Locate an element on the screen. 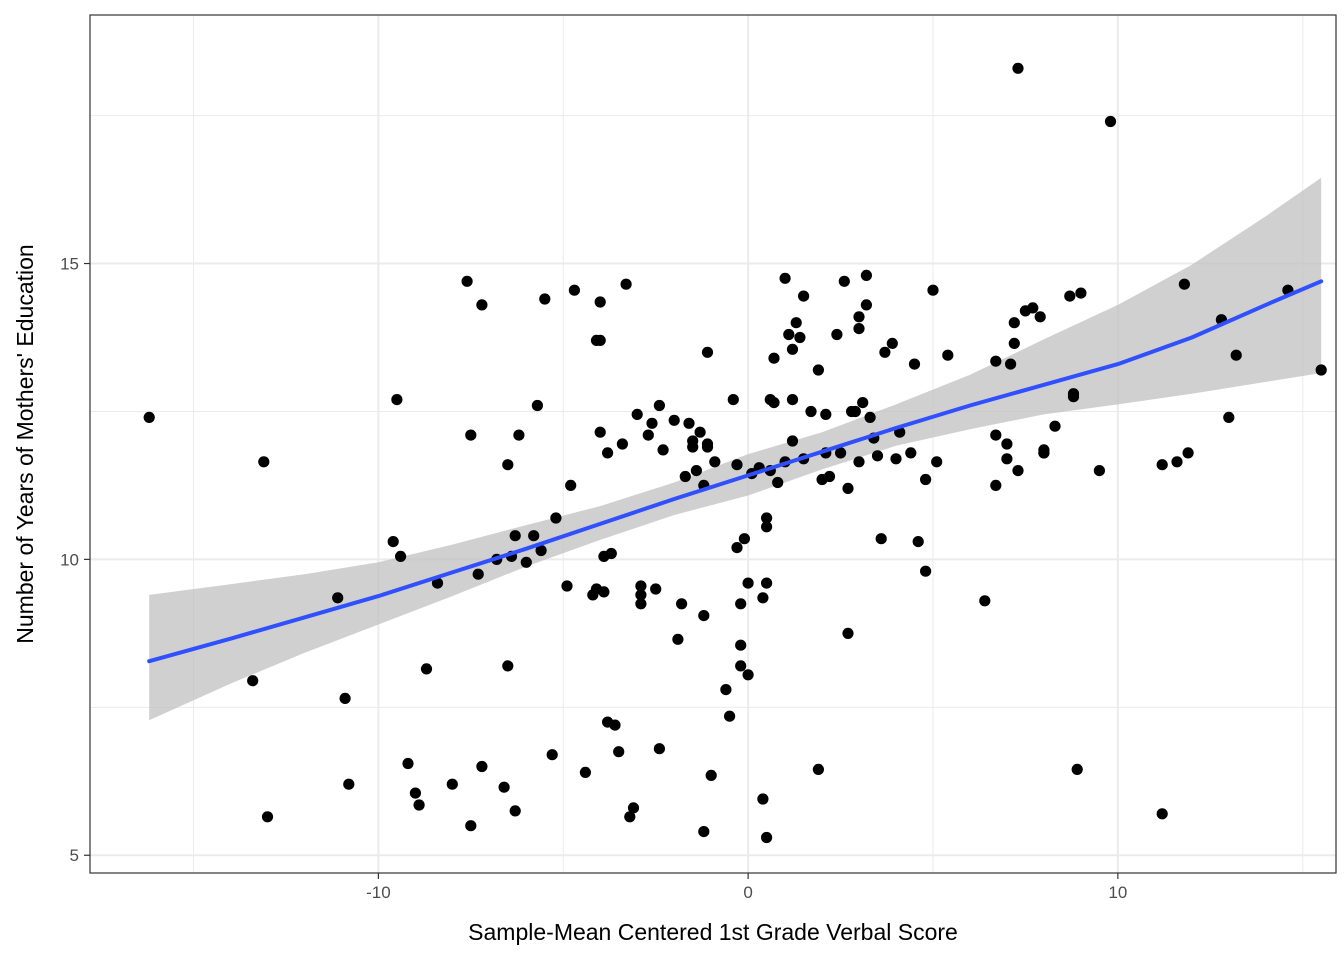 This screenshot has height=965, width=1344. x-tick-label: 10 is located at coordinates (1117, 892).